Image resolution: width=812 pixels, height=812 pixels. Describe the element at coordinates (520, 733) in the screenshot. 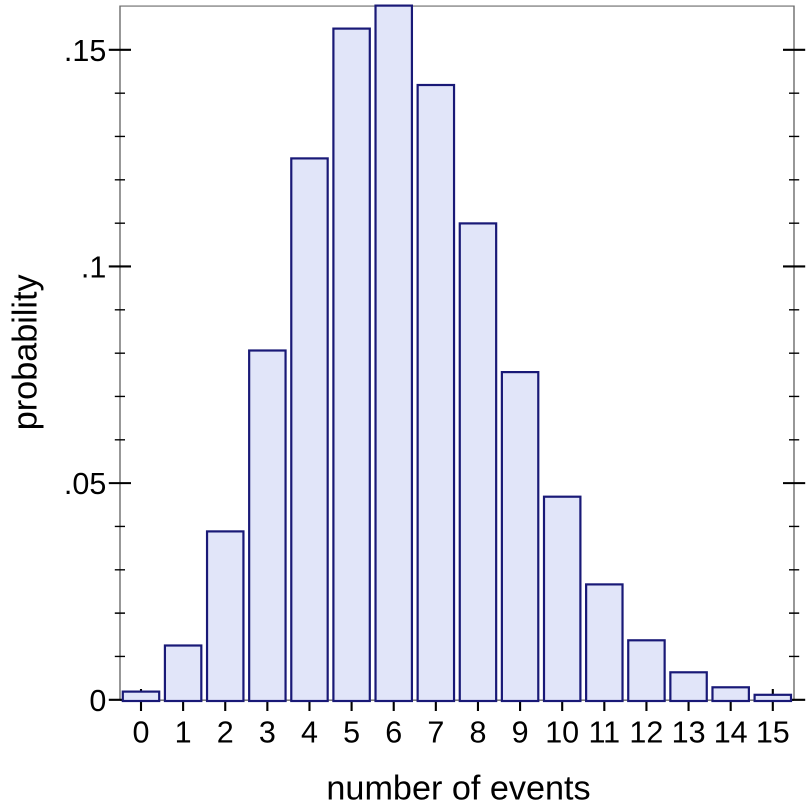

I see `svg-text: 9` at that location.